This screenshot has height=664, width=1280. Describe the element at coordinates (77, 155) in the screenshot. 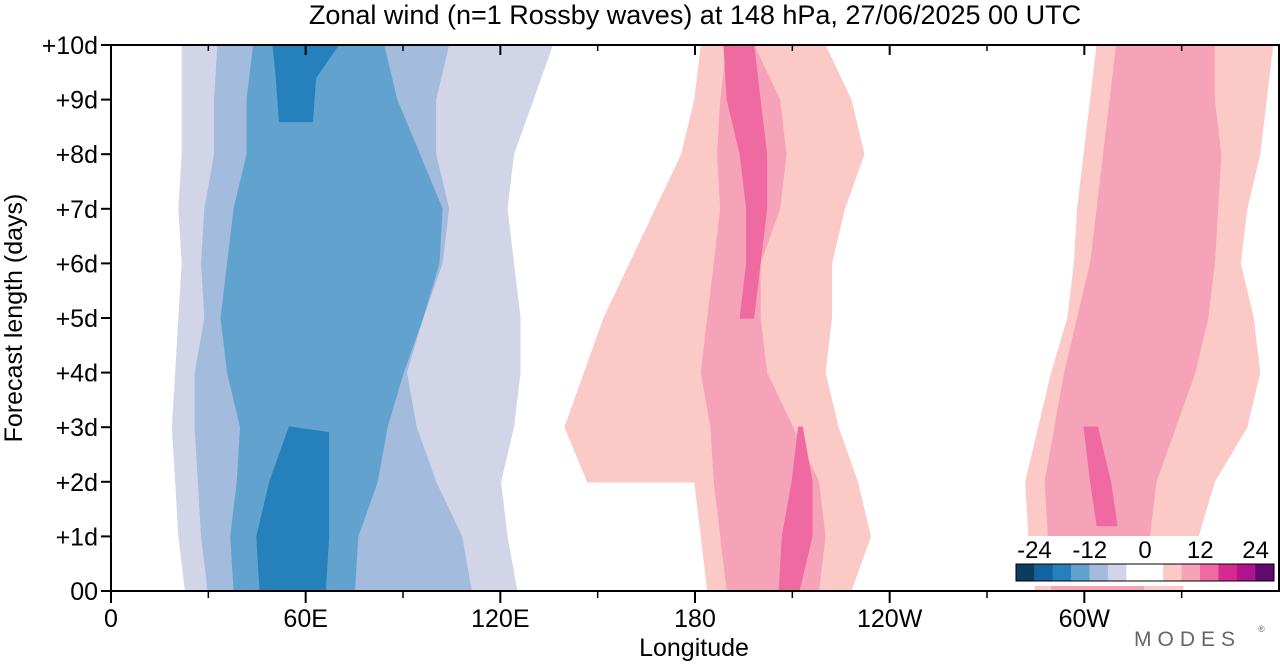

I see `y-tick-label: +8d` at that location.